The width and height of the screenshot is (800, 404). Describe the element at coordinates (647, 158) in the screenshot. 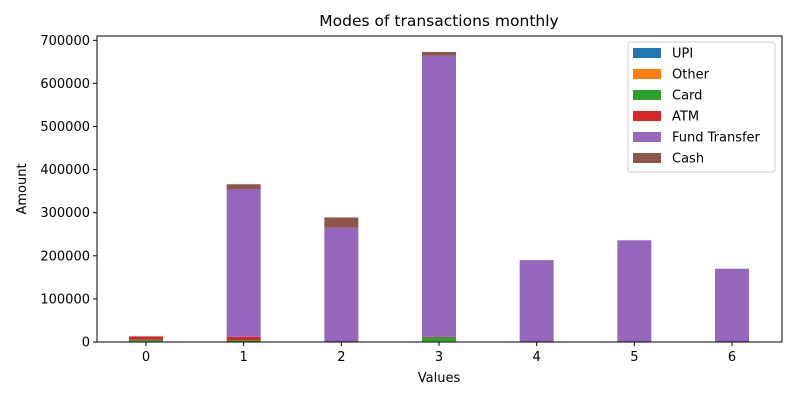

I see `legend-swatch-cash` at that location.